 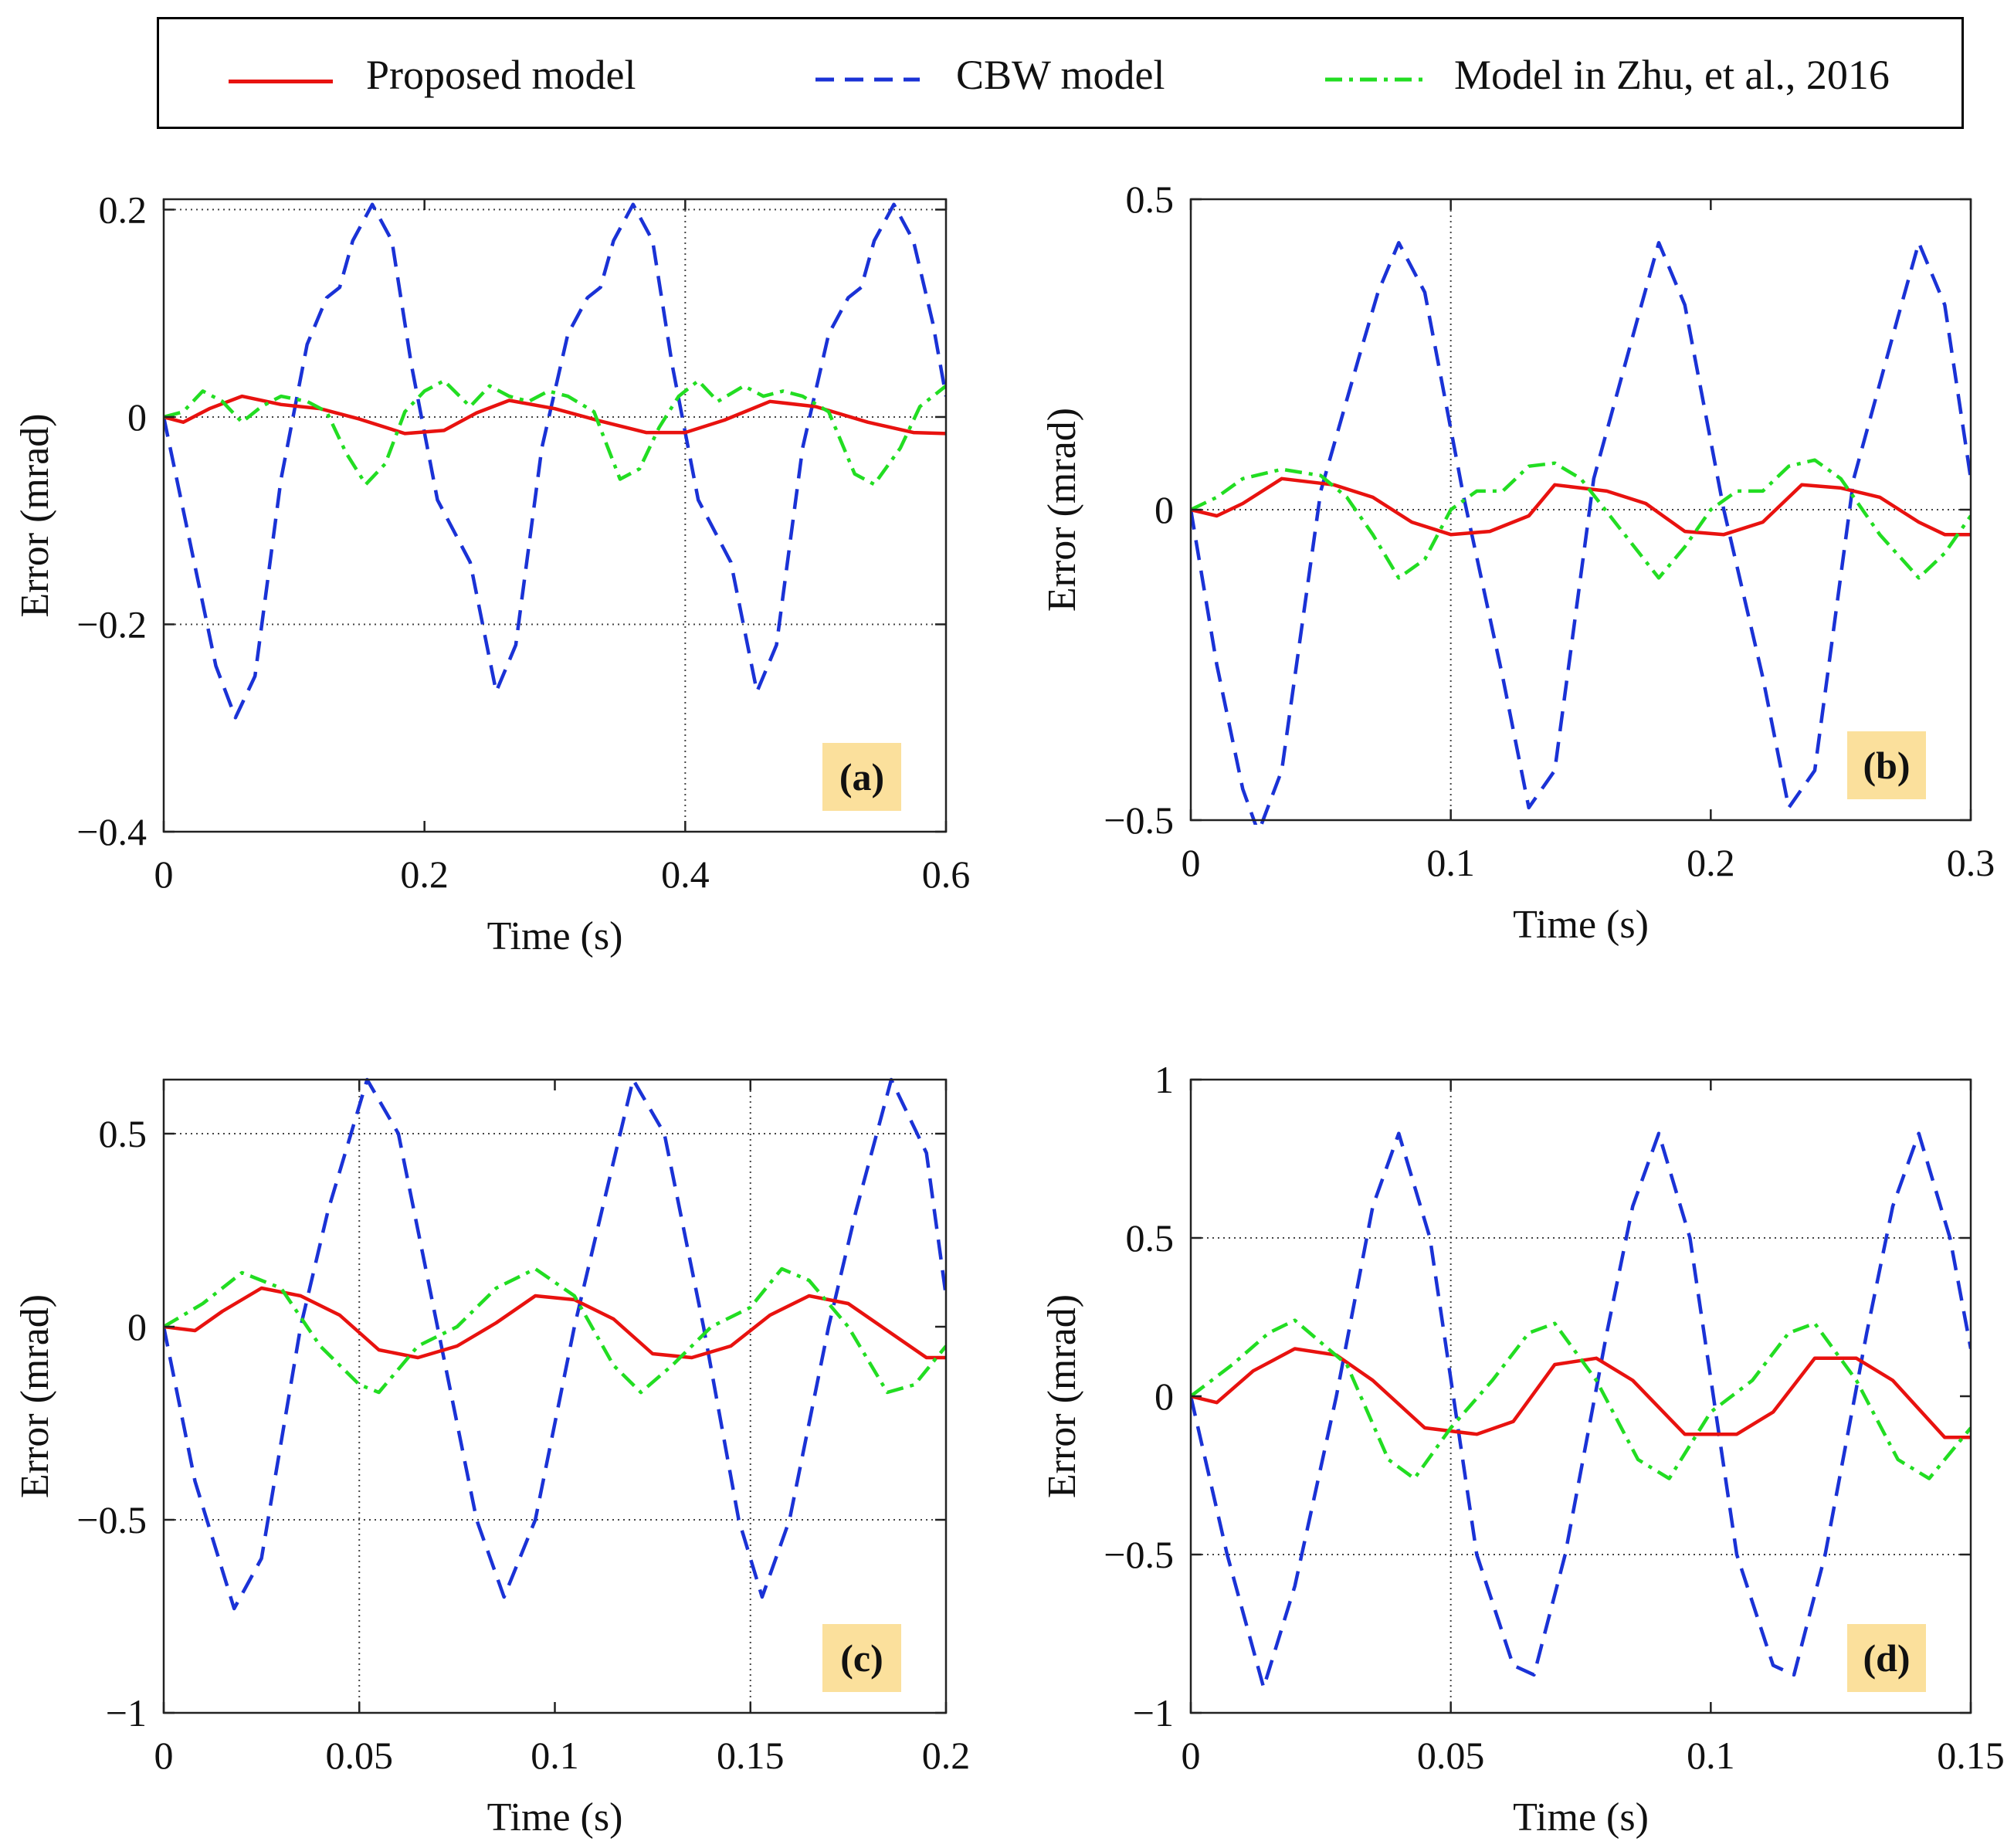 I want to click on panel-label: (a), so click(x=861, y=777).